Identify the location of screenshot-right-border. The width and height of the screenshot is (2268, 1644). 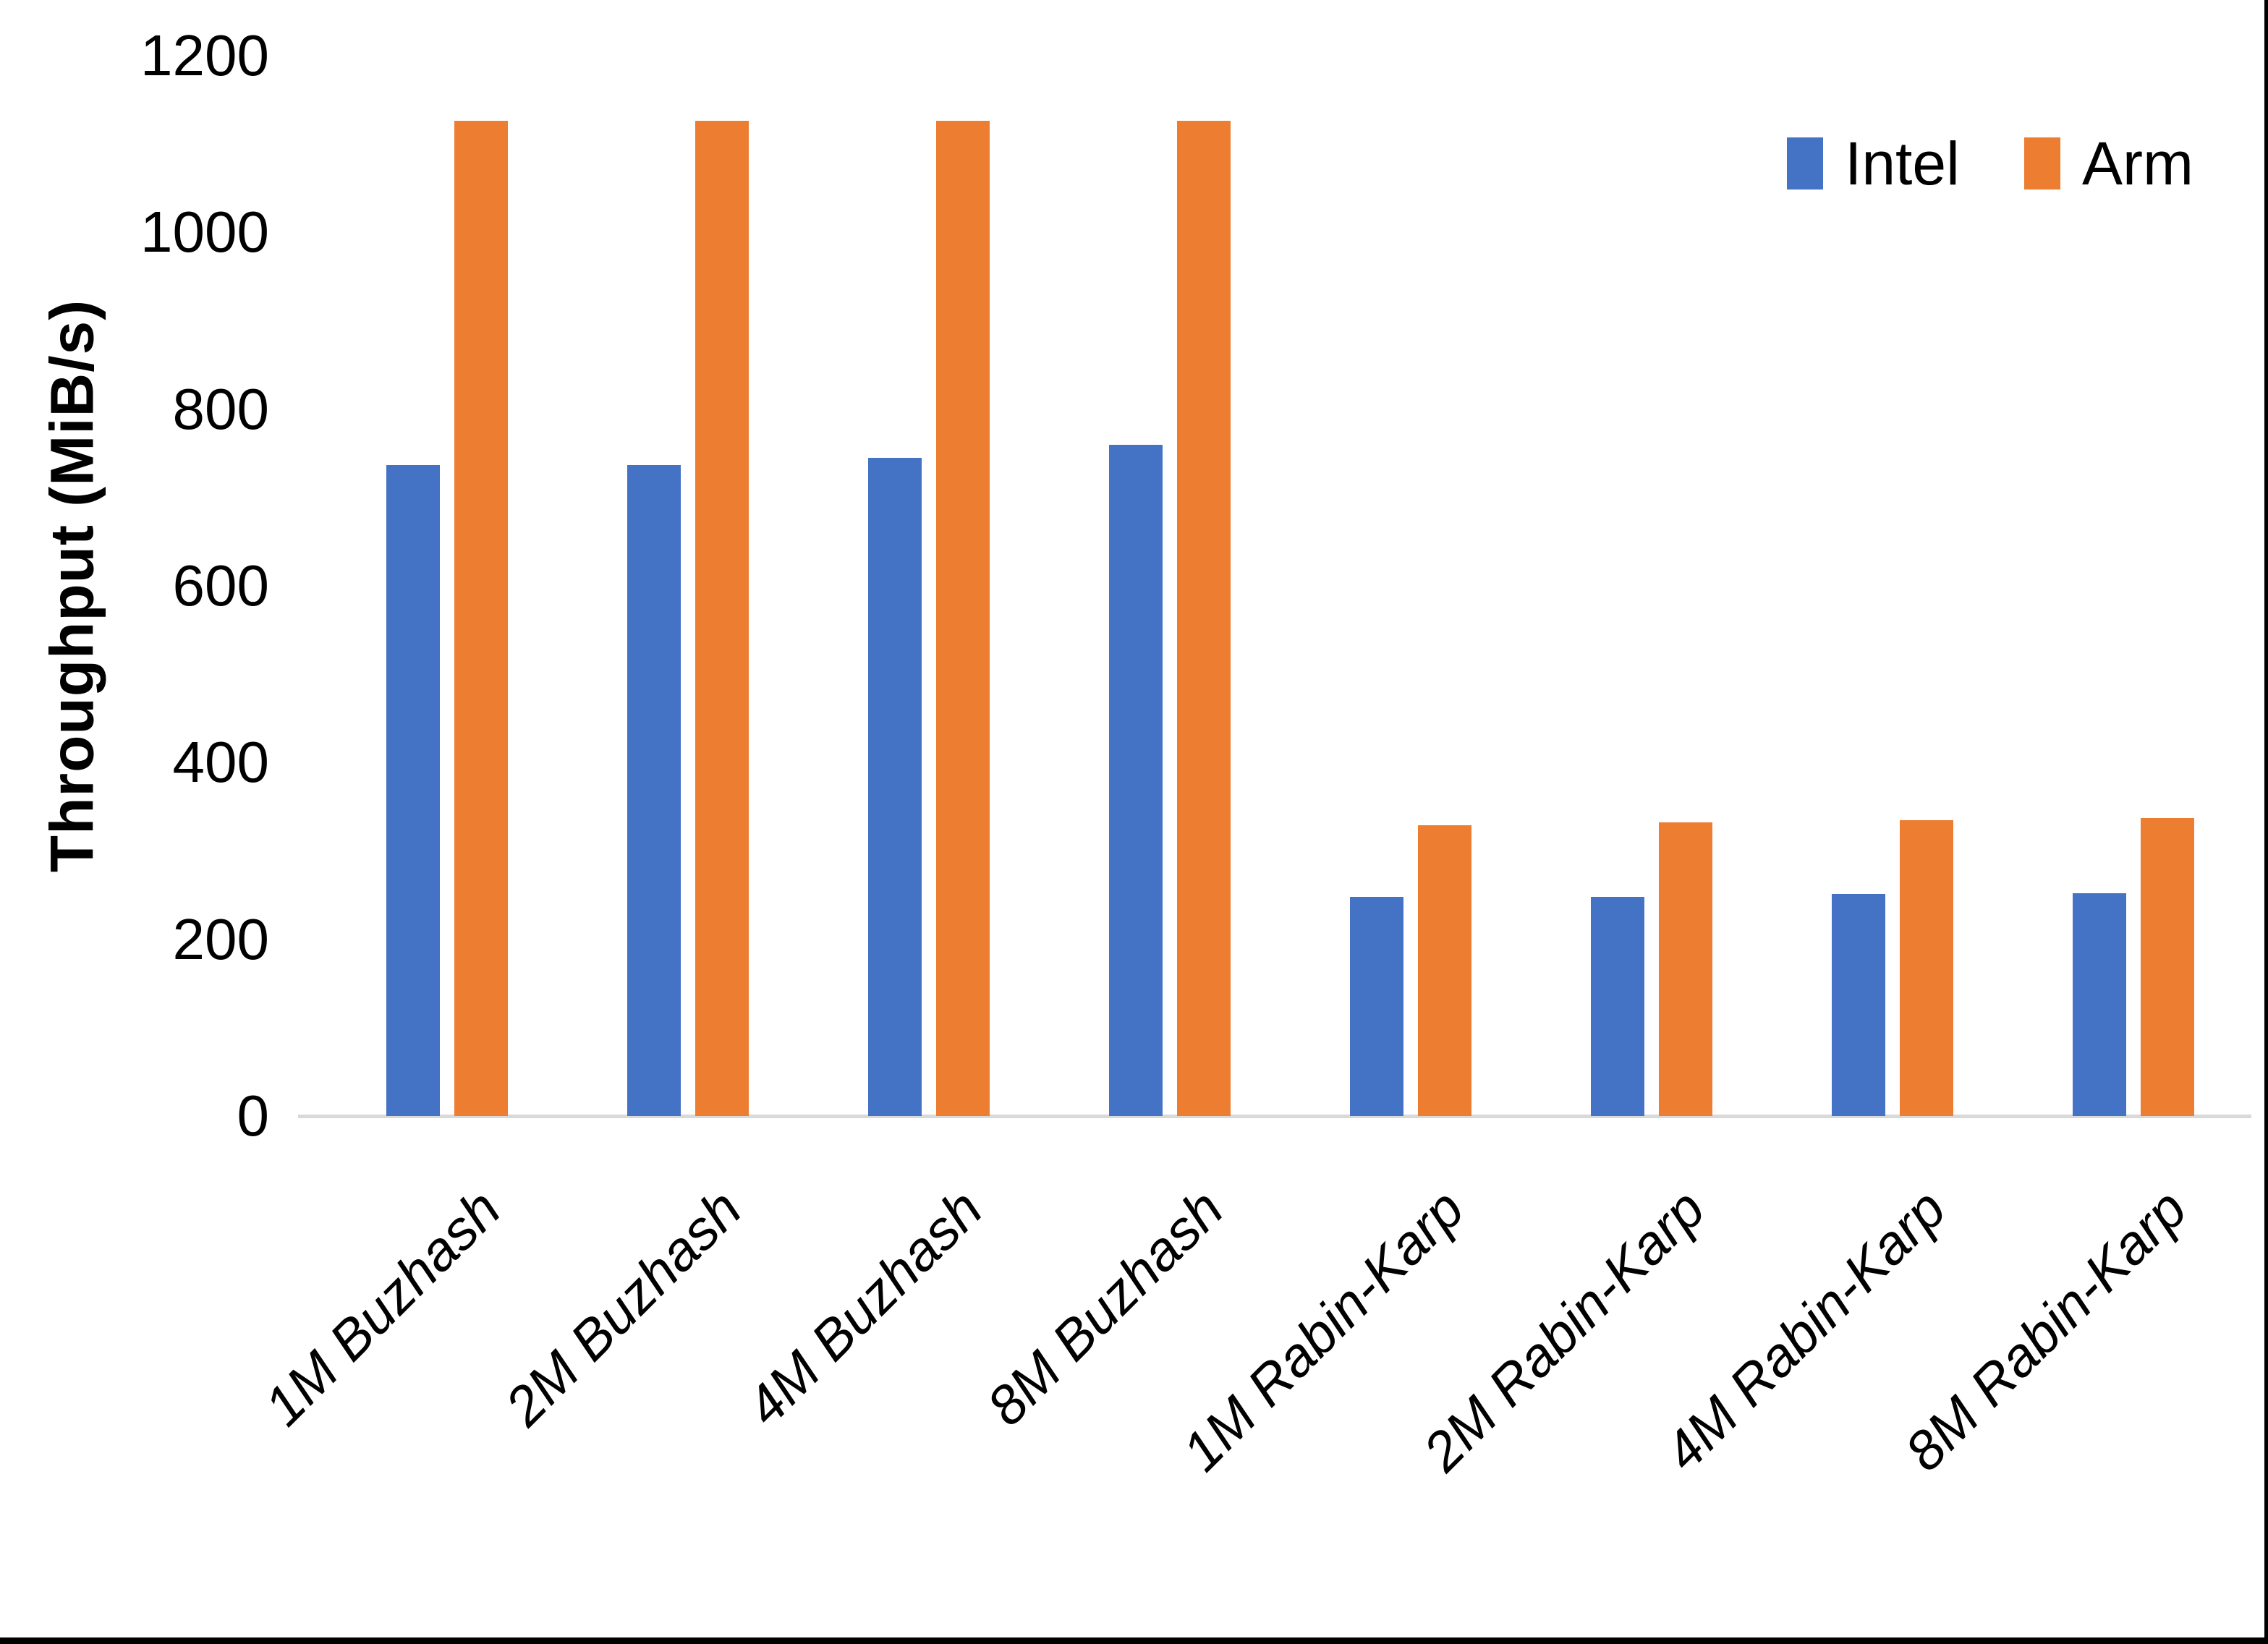
(2266, 822).